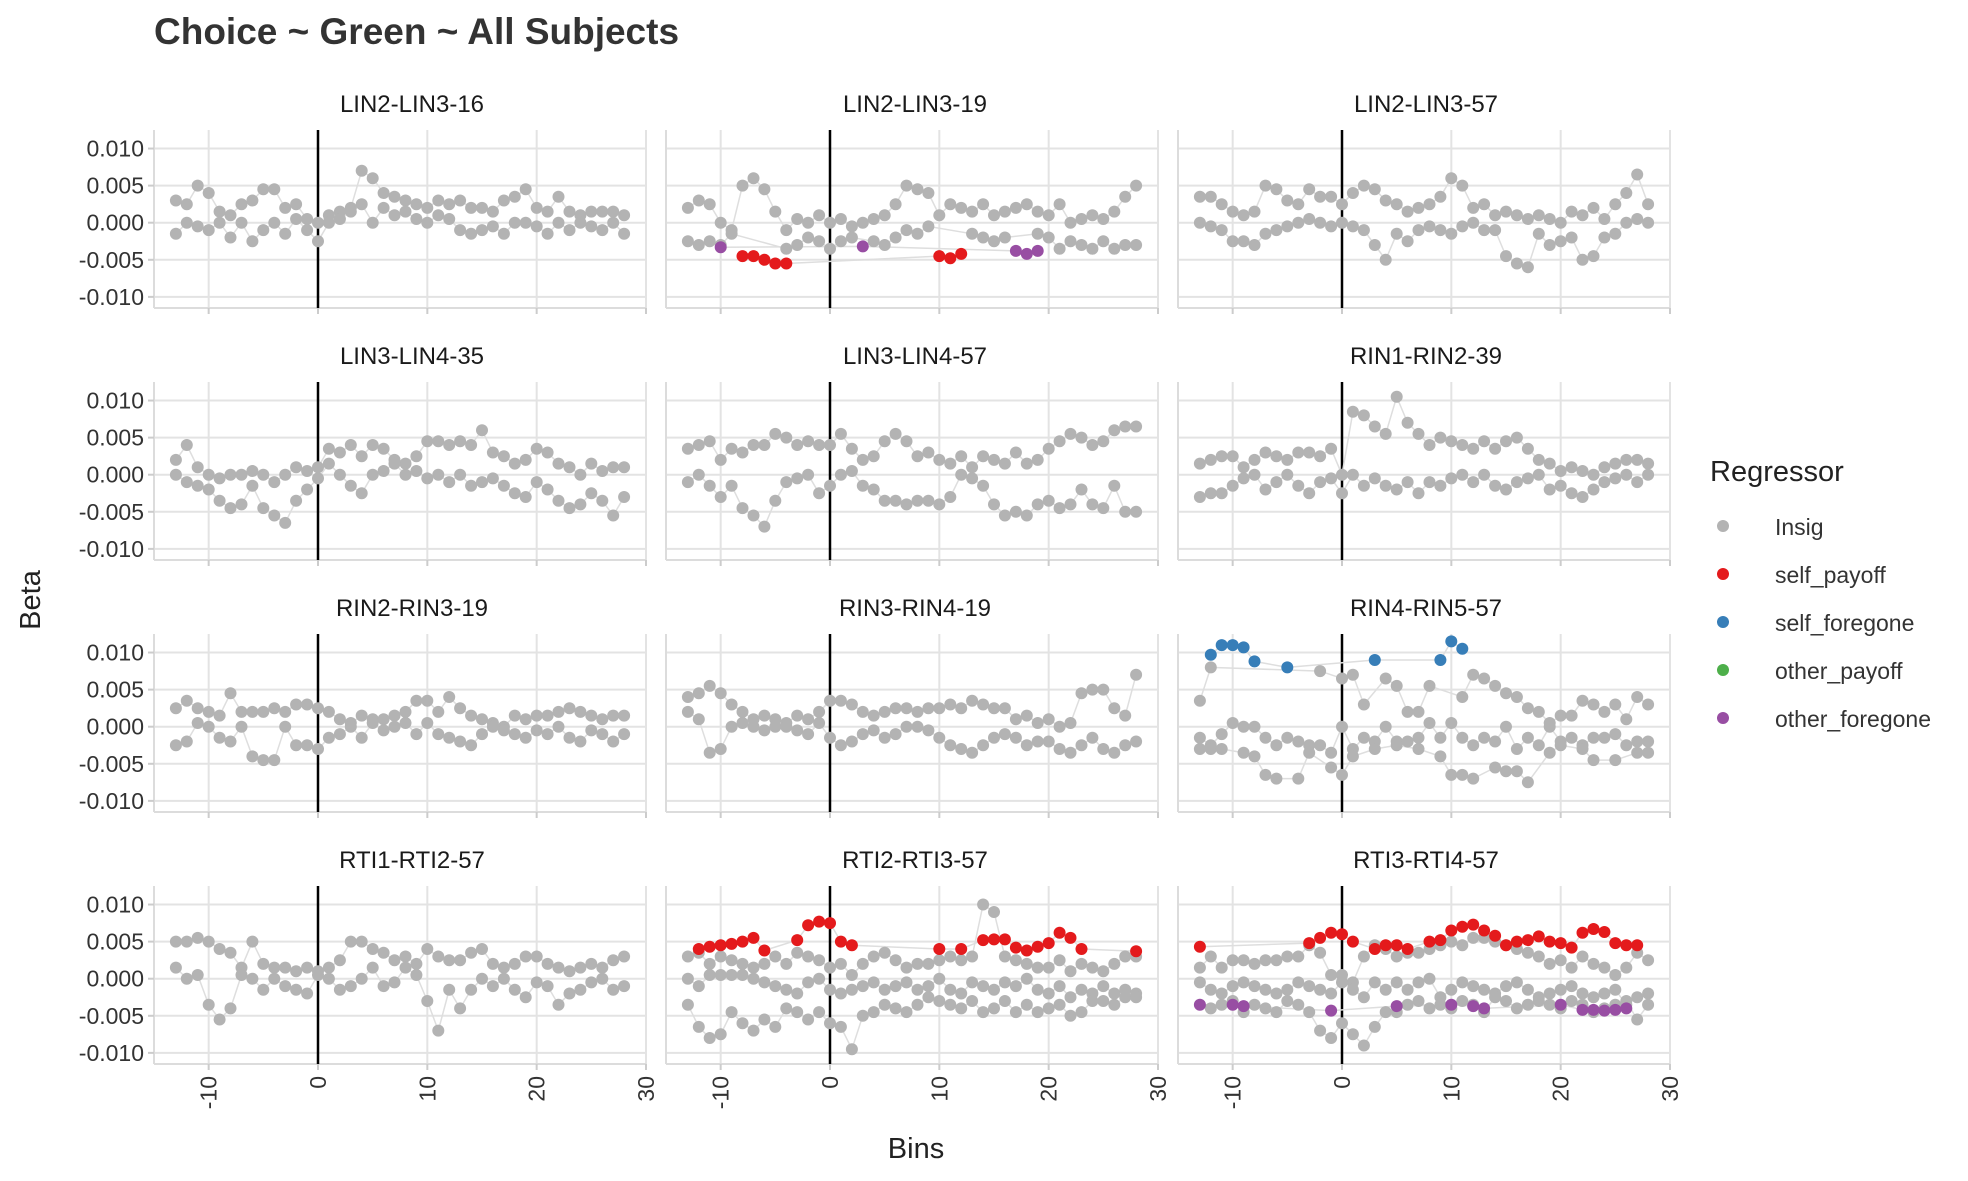 Image resolution: width=1968 pixels, height=1181 pixels. What do you see at coordinates (537, 1089) in the screenshot?
I see `x-tick-label: 20` at bounding box center [537, 1089].